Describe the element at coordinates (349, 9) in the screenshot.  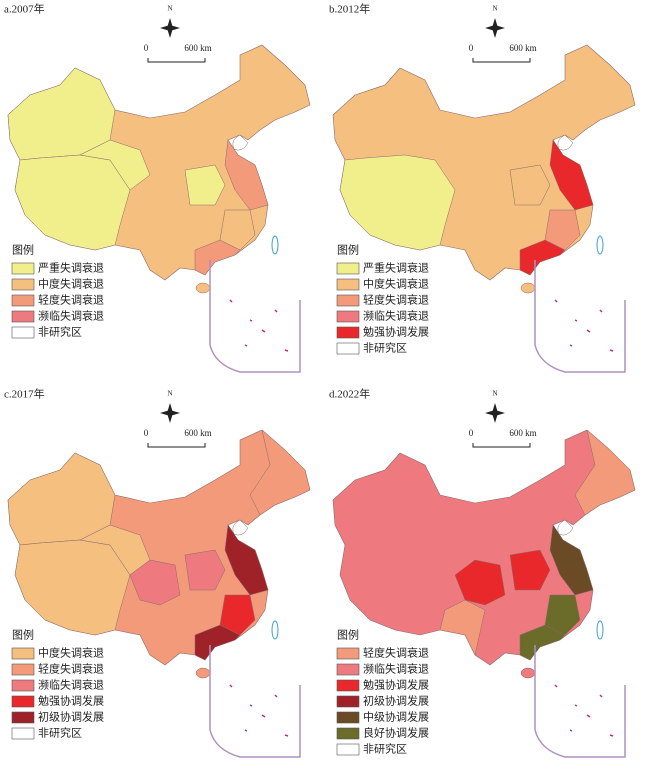
I see `panel-label: b.2012年` at that location.